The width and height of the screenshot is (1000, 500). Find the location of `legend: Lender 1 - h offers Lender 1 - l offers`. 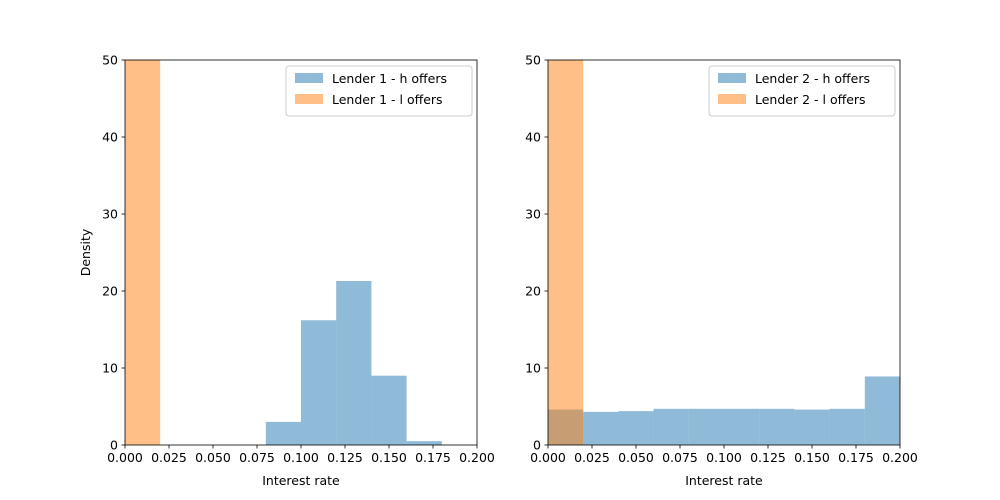

legend: Lender 1 - h offers Lender 1 - l offers is located at coordinates (379, 91).